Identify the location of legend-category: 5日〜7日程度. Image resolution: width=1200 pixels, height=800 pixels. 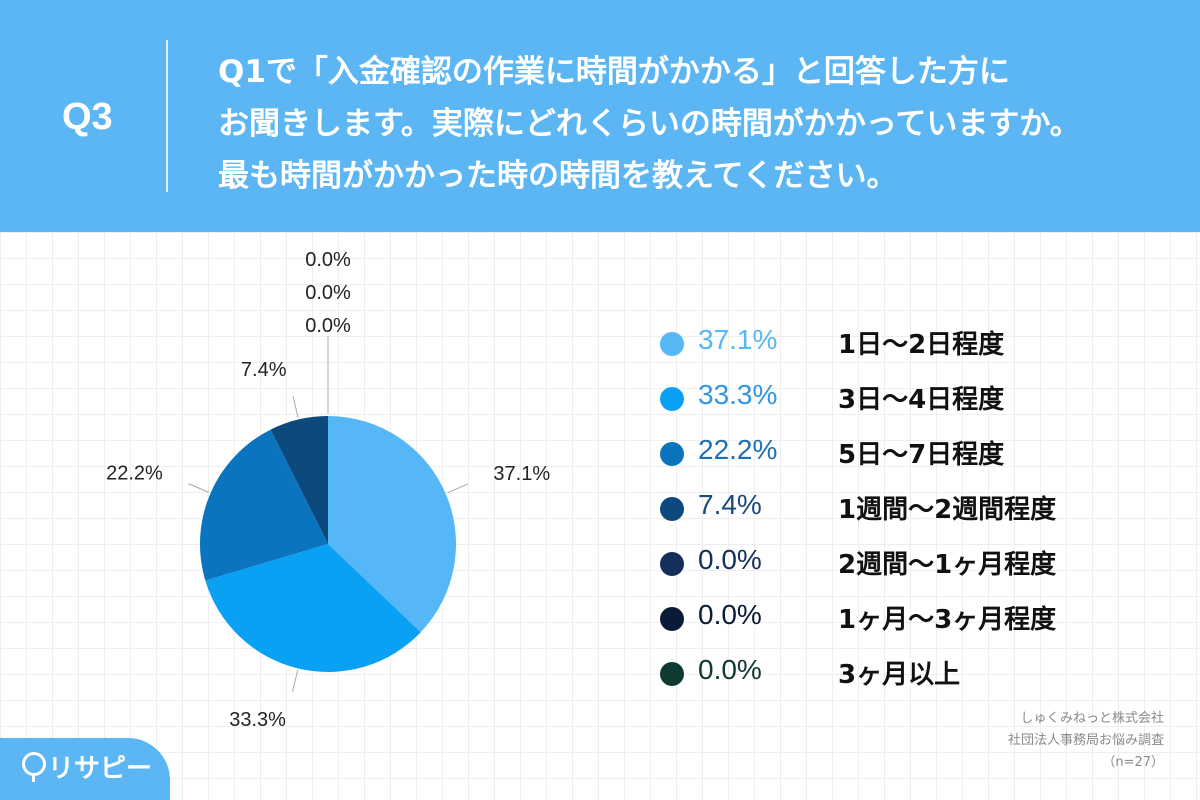
(921, 455).